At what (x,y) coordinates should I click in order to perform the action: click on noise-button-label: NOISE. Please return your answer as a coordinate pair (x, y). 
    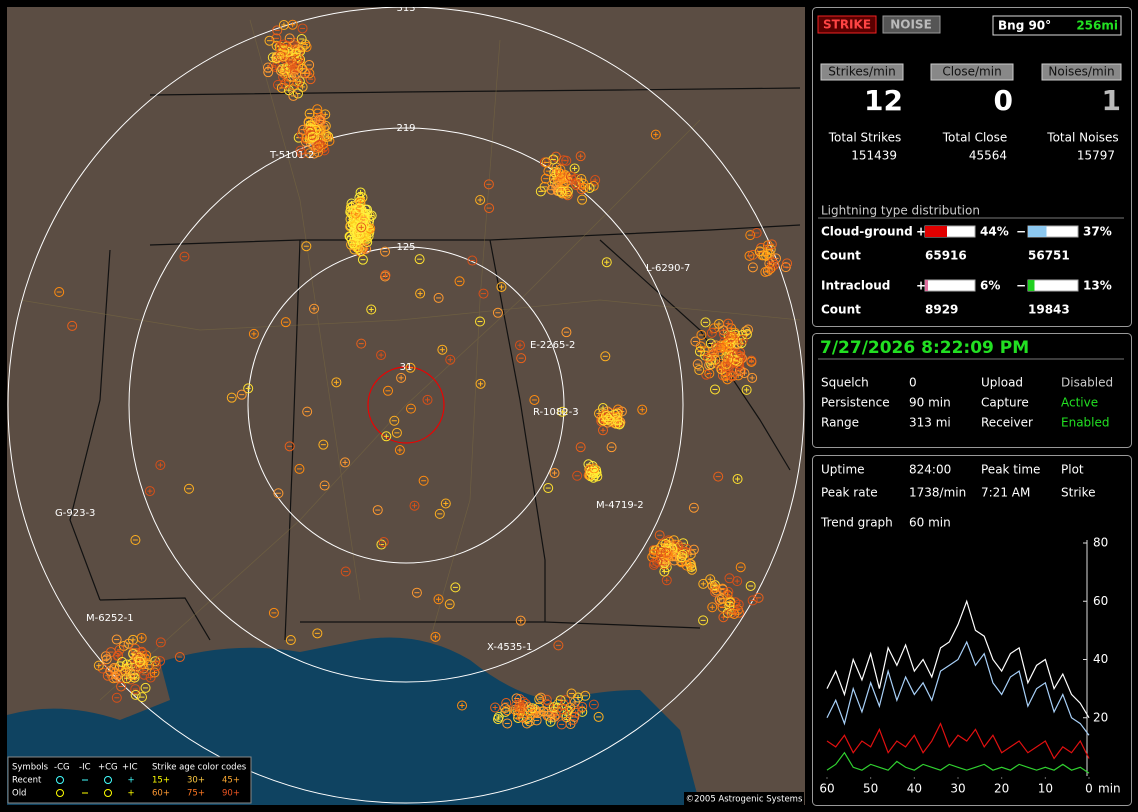
    Looking at the image, I should click on (911, 25).